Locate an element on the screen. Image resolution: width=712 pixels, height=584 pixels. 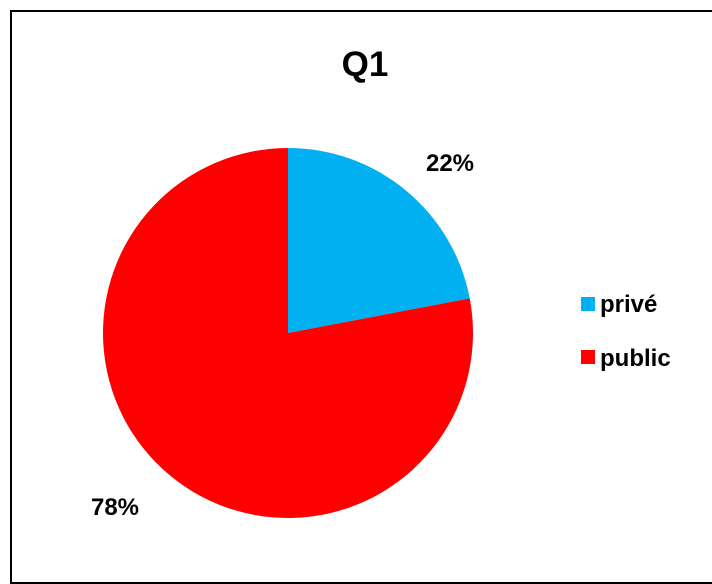
pie-slice-prive is located at coordinates (379, 240).